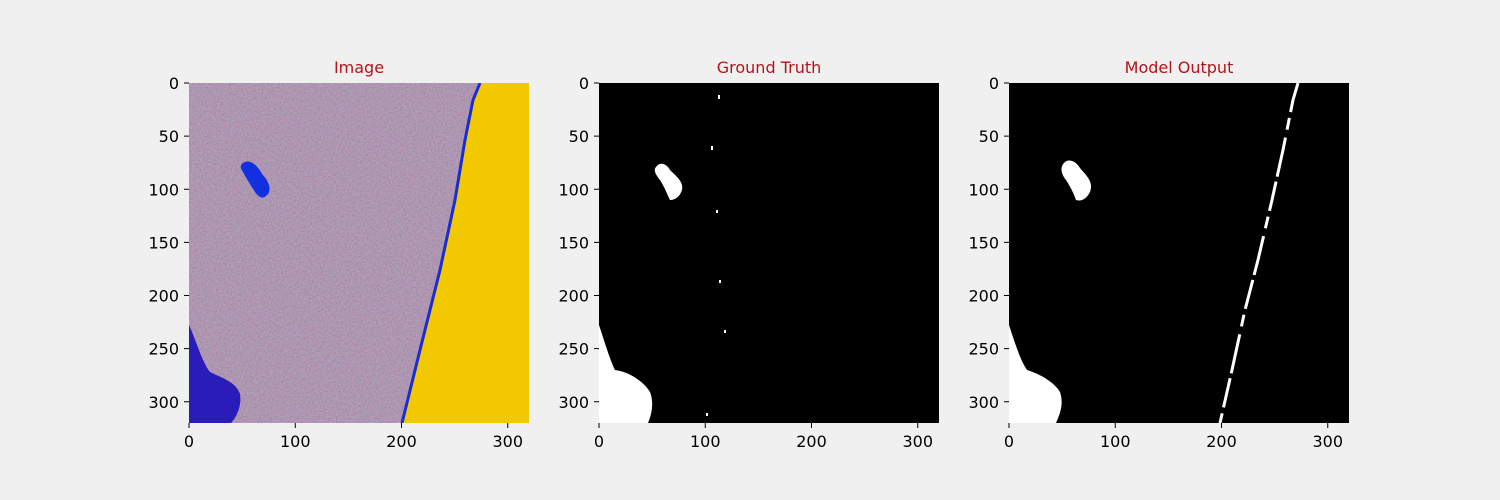 The image size is (1500, 500). I want to click on image-boundary-edge, so click(441, 253).